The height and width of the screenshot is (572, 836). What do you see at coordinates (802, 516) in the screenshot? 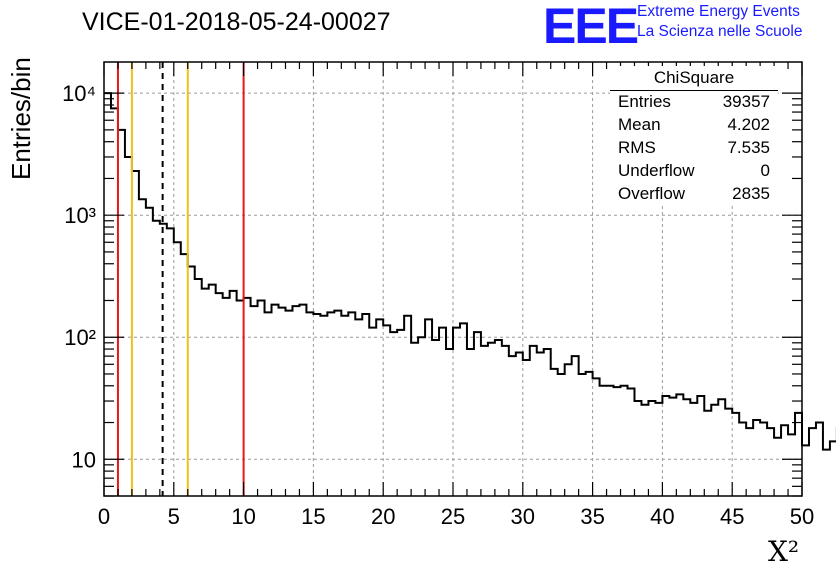
I see `x-tick-label: 50` at bounding box center [802, 516].